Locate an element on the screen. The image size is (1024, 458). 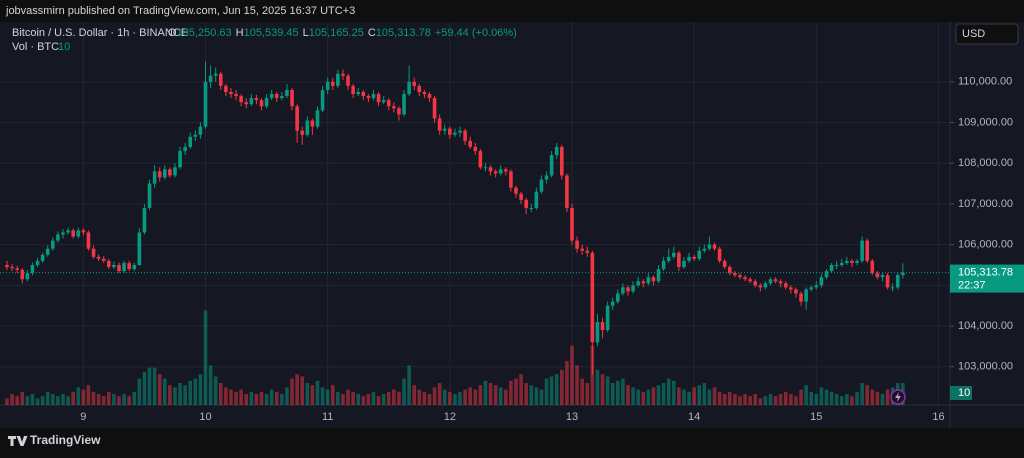
time-axis-area is located at coordinates (512, 416).